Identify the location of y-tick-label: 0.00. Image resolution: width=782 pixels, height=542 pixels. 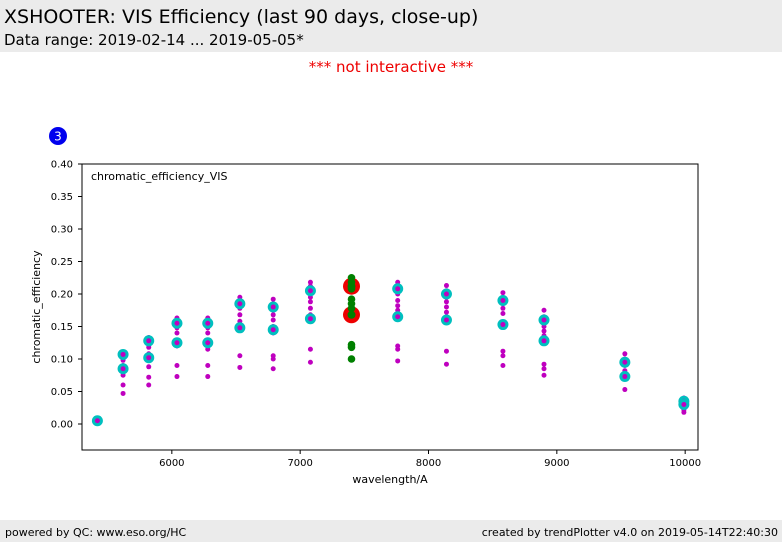
(62, 425).